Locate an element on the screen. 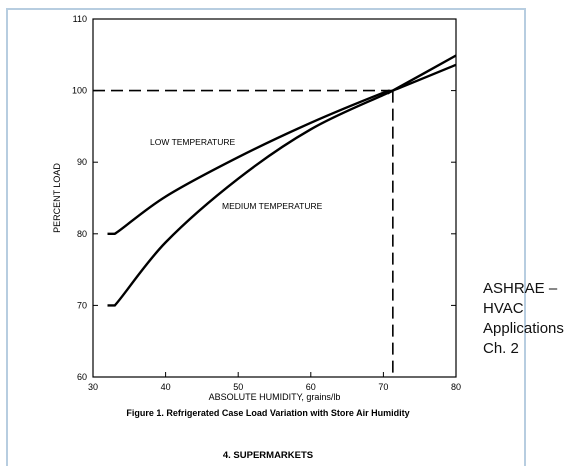 This screenshot has height=466, width=580. y-tick-label: 100 is located at coordinates (79, 91).